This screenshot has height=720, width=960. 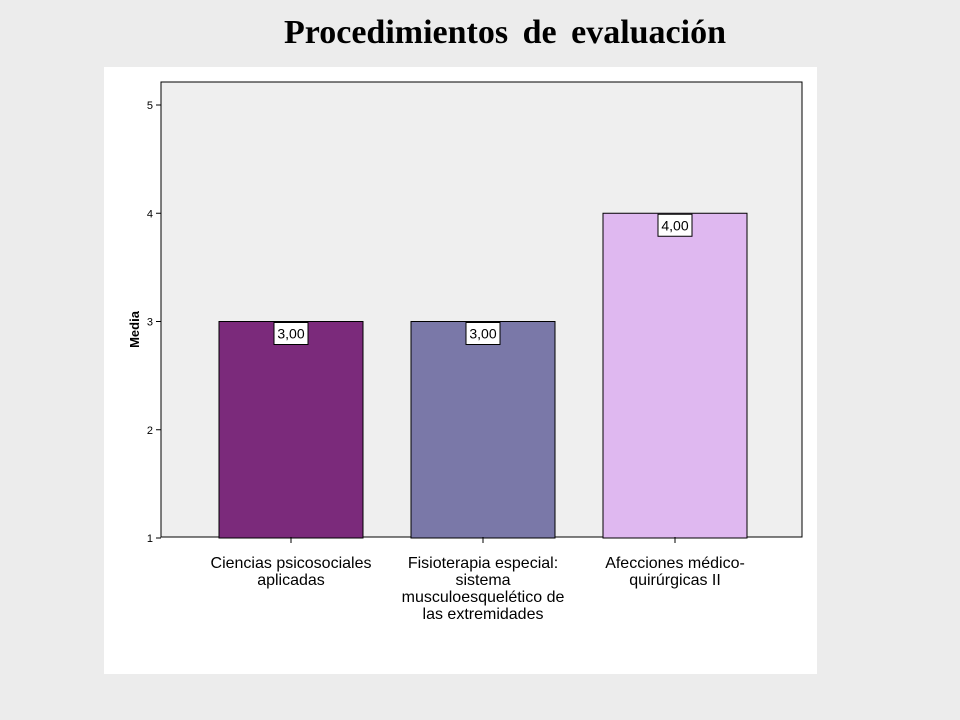 What do you see at coordinates (291, 572) in the screenshot?
I see `x-tick-label: Ciencias psicosociales aplicadas` at bounding box center [291, 572].